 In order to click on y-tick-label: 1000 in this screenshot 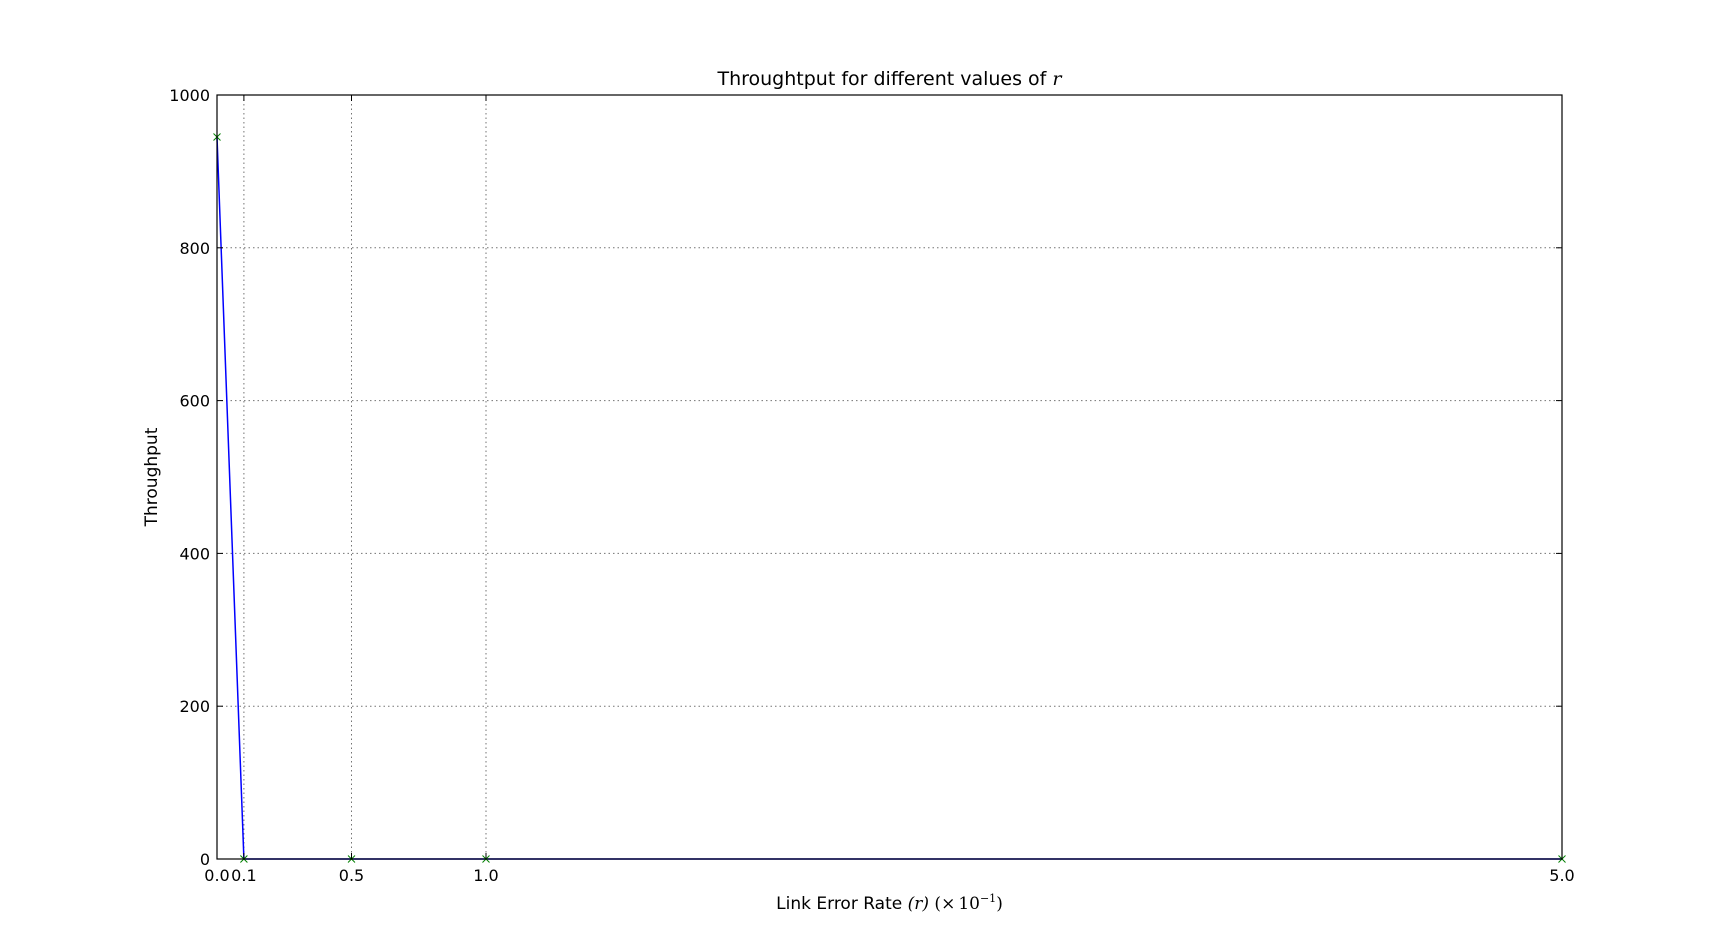, I will do `click(189, 95)`.